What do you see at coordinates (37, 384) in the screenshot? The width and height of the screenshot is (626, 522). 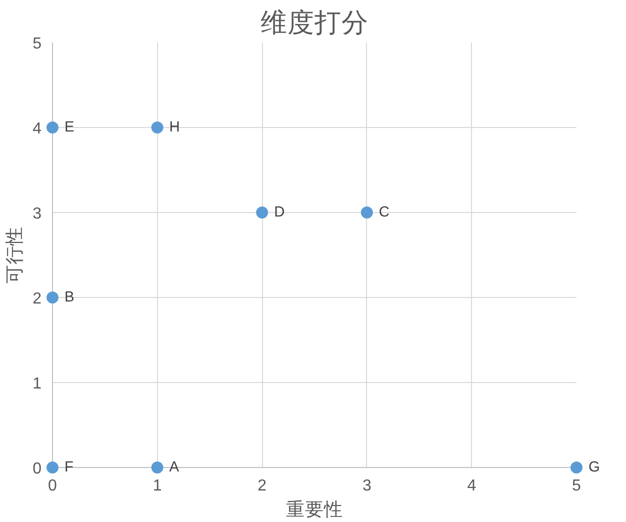 I see `y-tick-label: 1` at bounding box center [37, 384].